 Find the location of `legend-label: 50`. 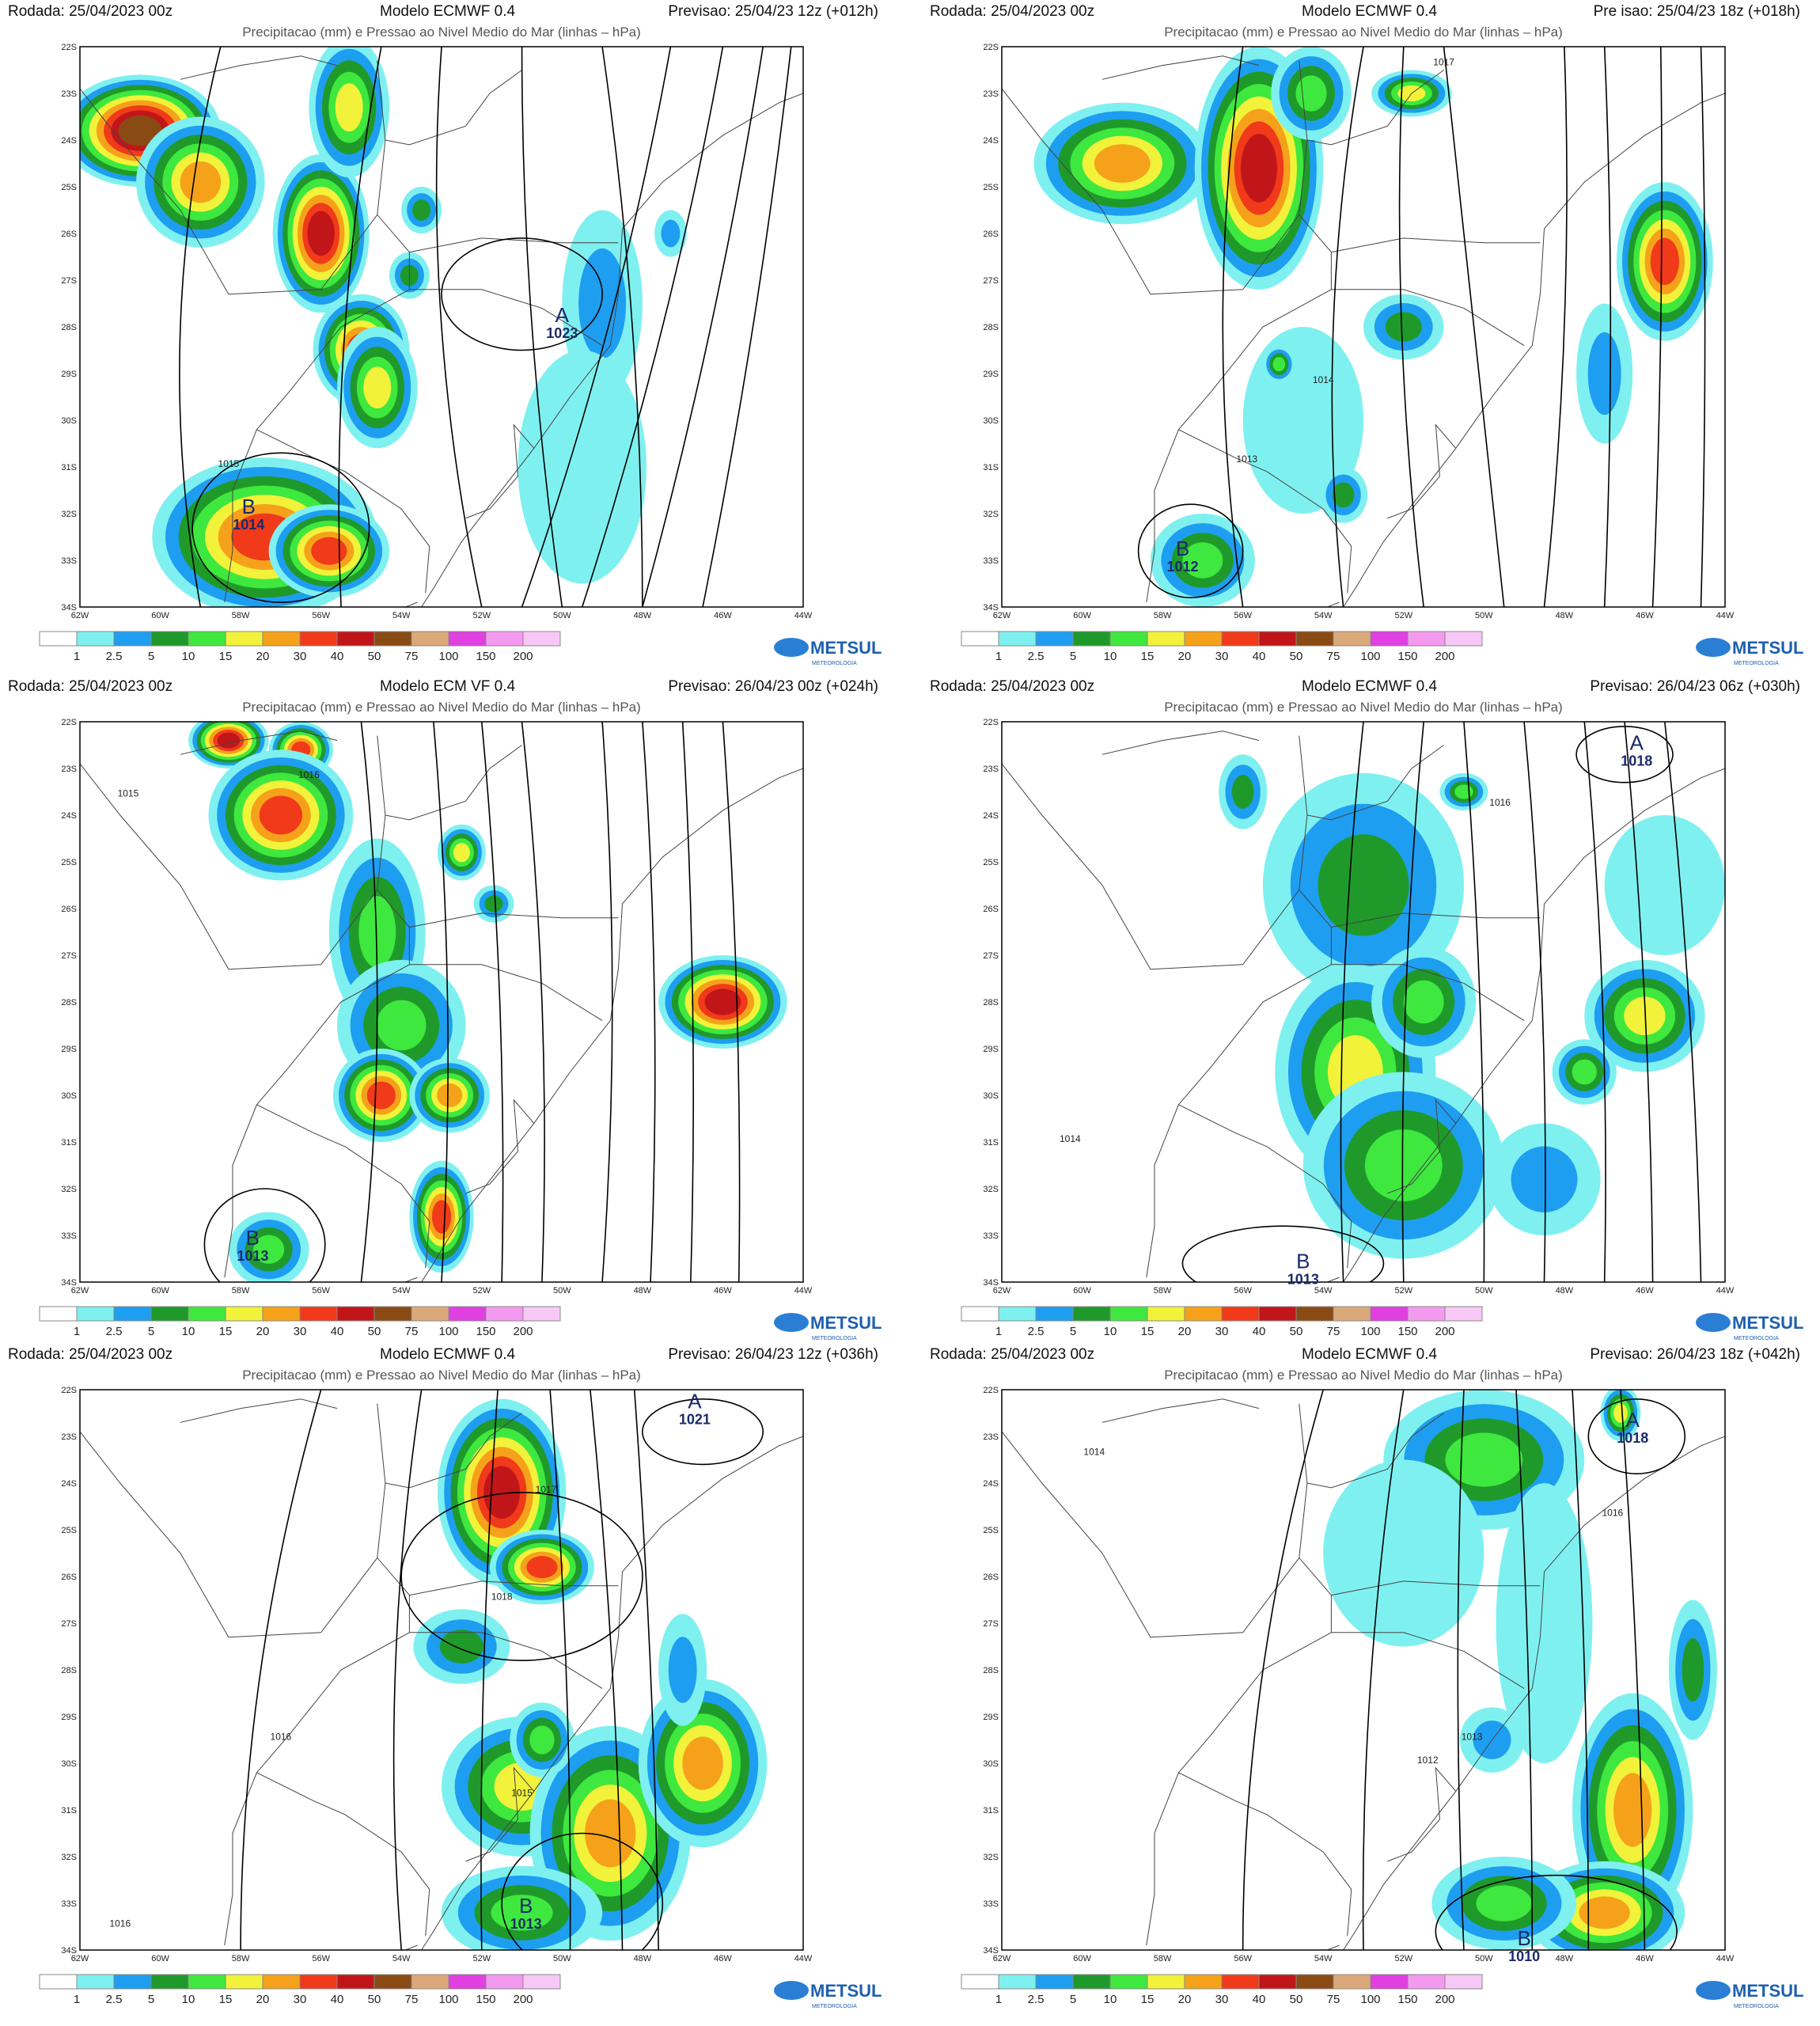

legend-label: 50 is located at coordinates (374, 656).